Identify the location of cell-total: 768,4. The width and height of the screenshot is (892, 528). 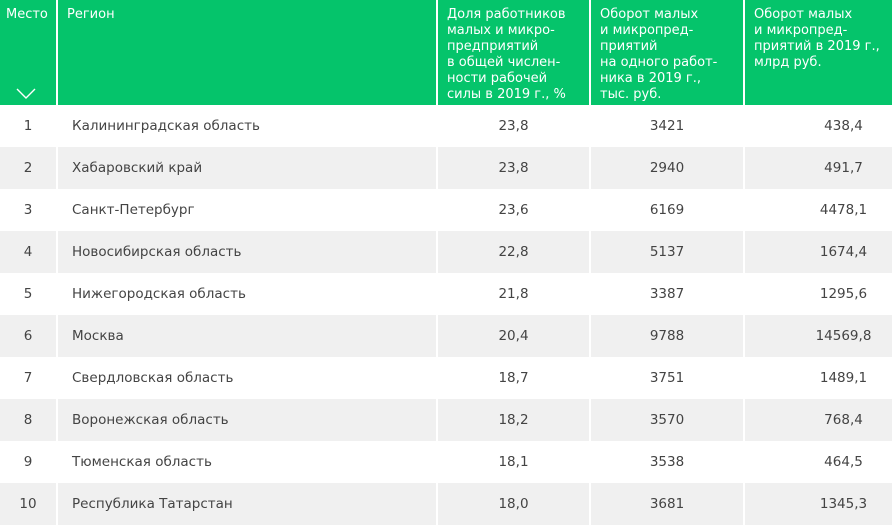
(817, 420).